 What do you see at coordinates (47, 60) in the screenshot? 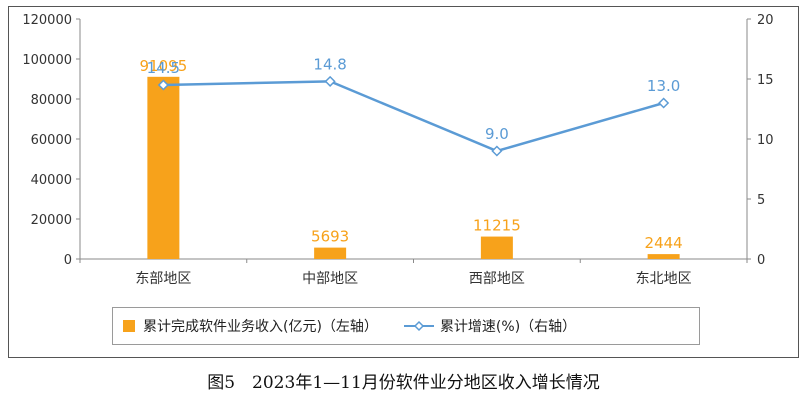
I see `left-axis-tick-label: 100000` at bounding box center [47, 60].